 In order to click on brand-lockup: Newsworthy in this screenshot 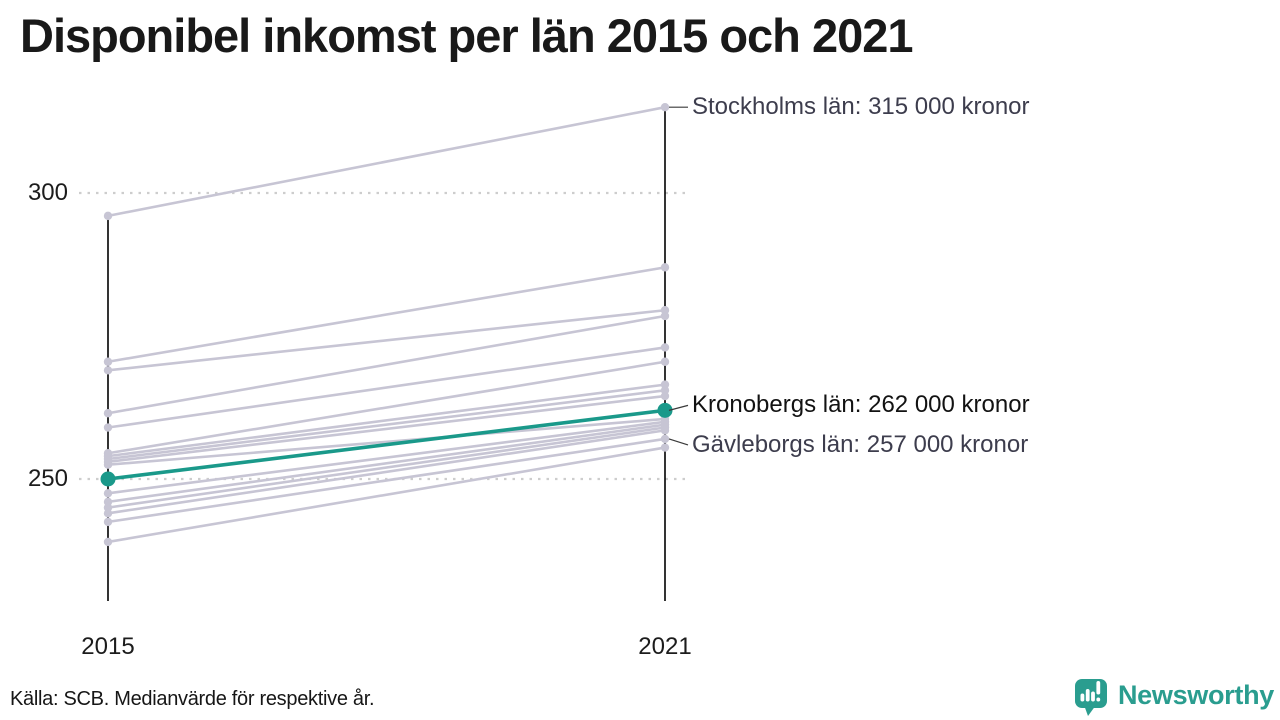, I will do `click(1172, 695)`.